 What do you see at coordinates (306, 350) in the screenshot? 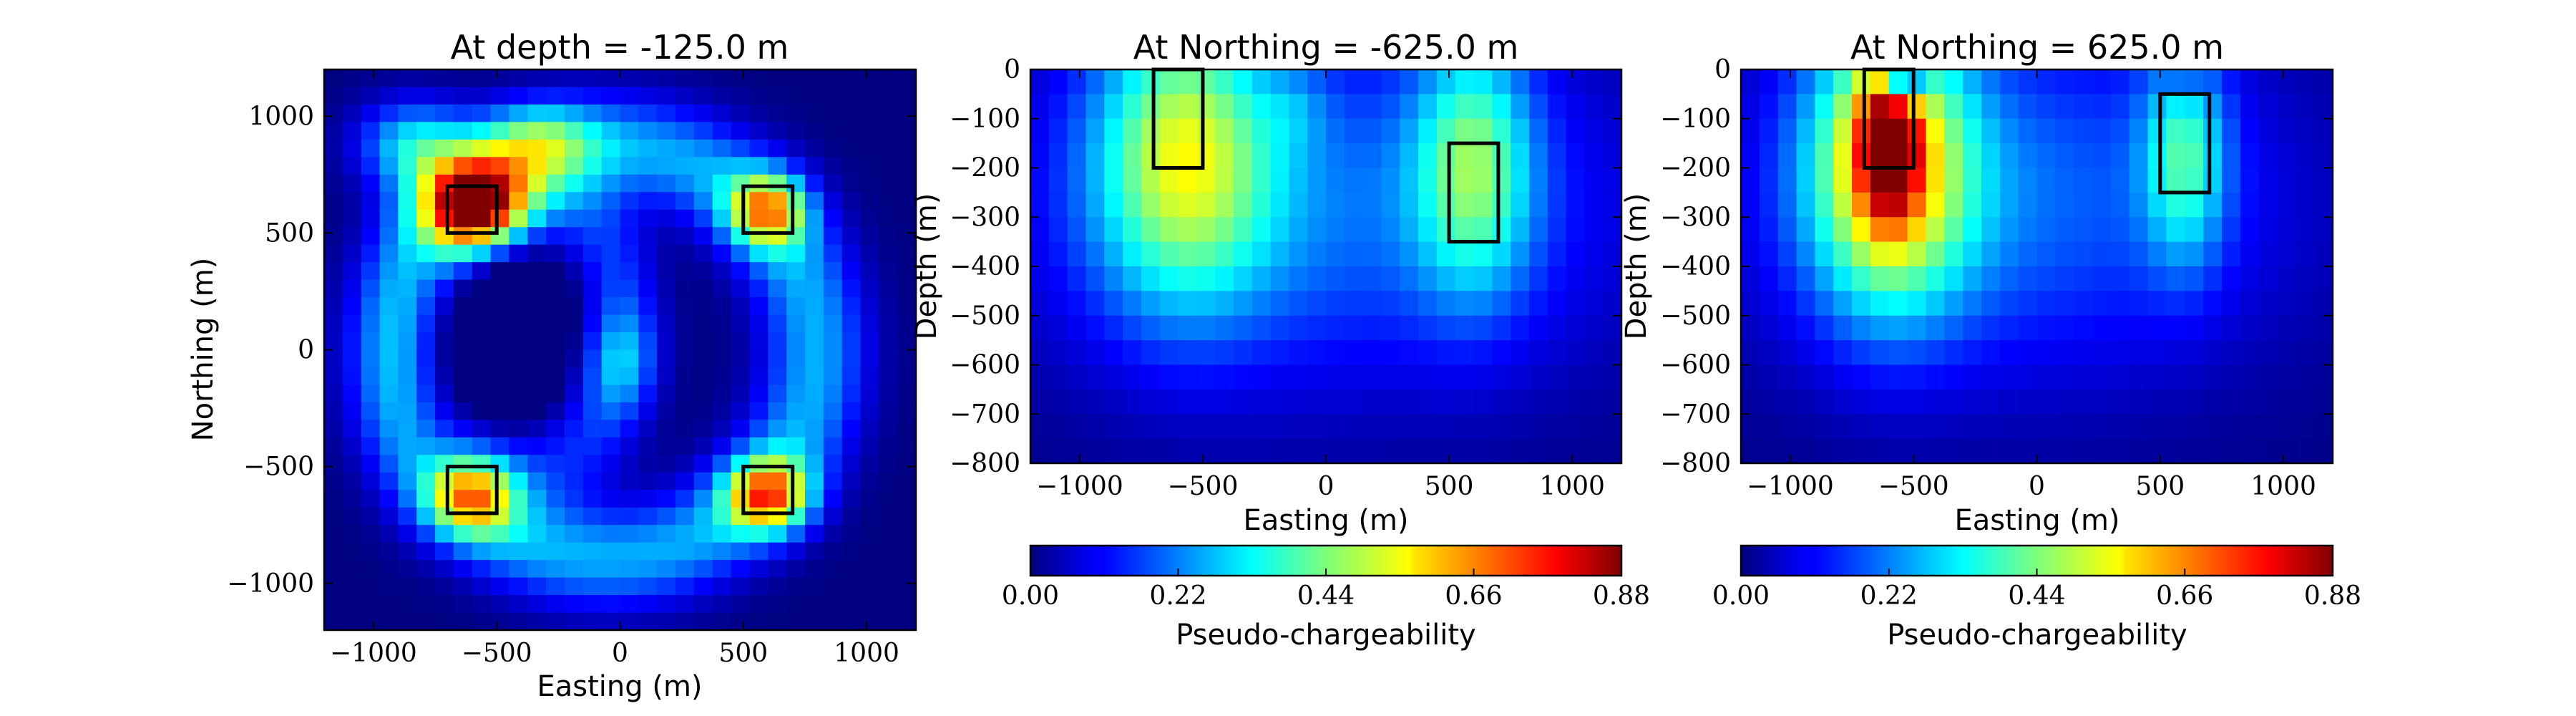
I see `y-tick-label: 0` at bounding box center [306, 350].